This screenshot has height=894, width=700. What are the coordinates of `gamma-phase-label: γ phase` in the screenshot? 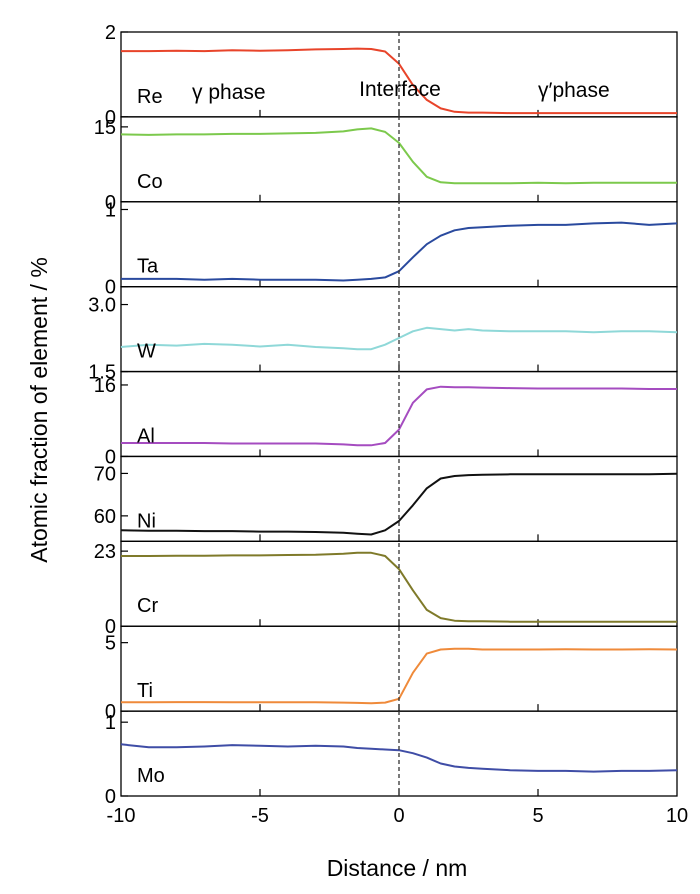 It's located at (229, 92).